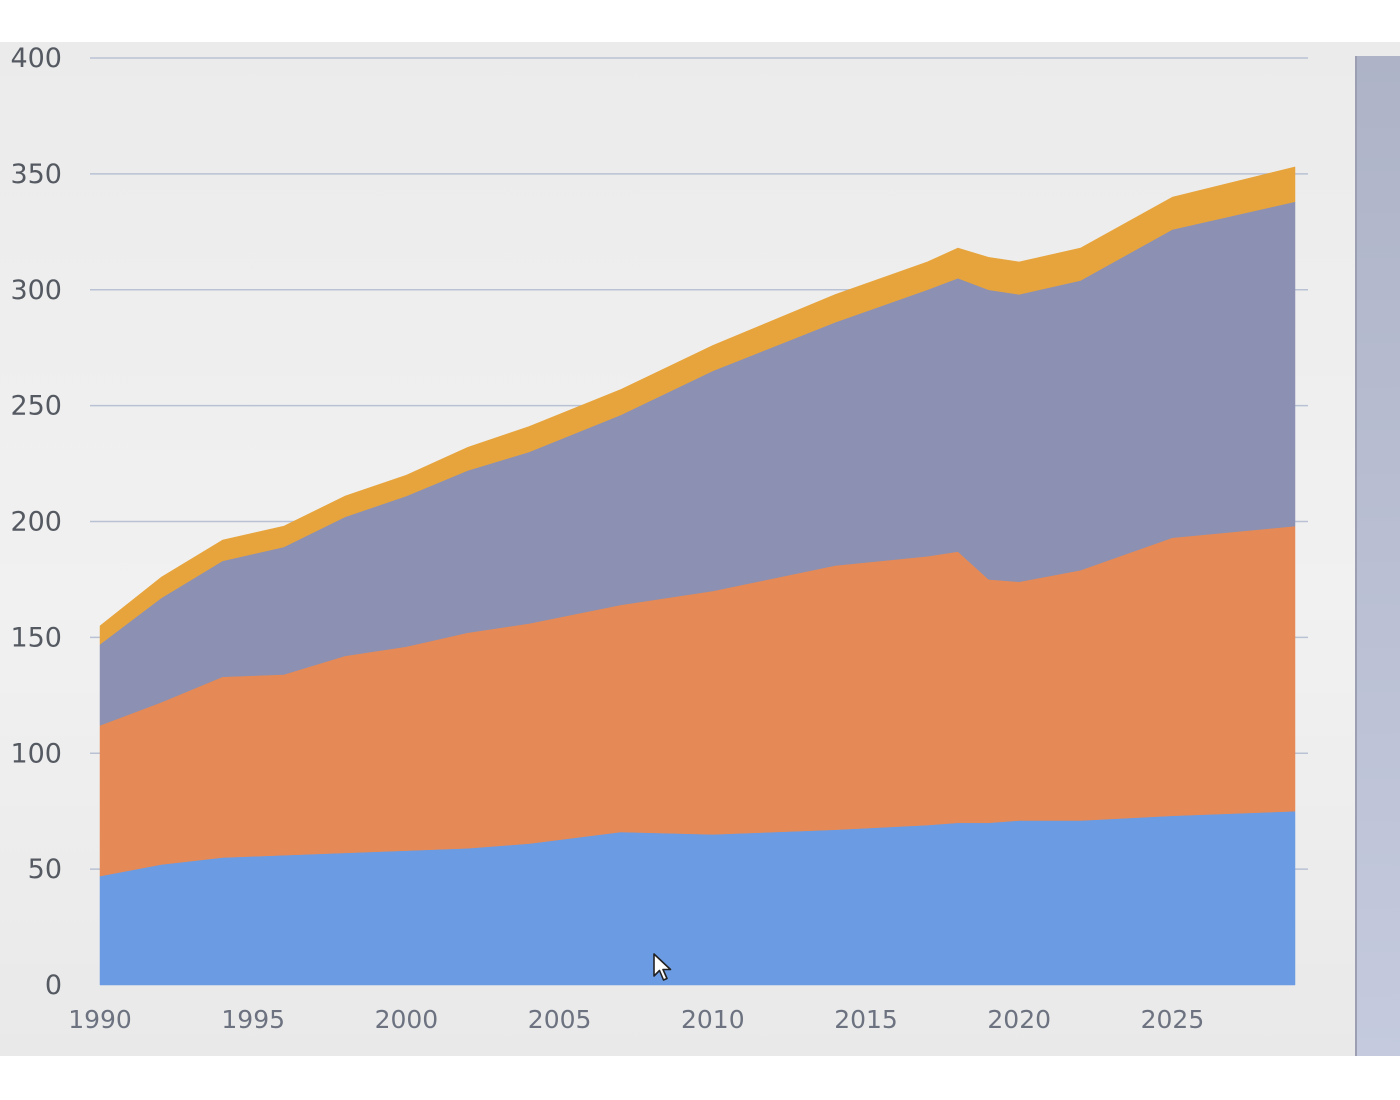 The width and height of the screenshot is (1400, 1100). What do you see at coordinates (700, 21) in the screenshot?
I see `photo-top-border` at bounding box center [700, 21].